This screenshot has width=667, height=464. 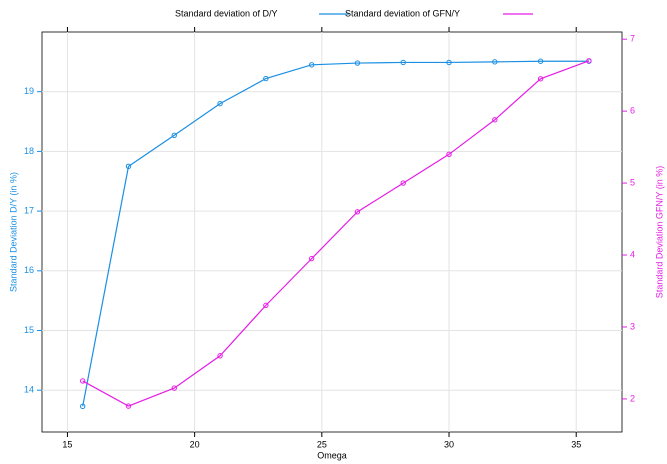 I want to click on y2-tick-label: 6, so click(x=632, y=111).